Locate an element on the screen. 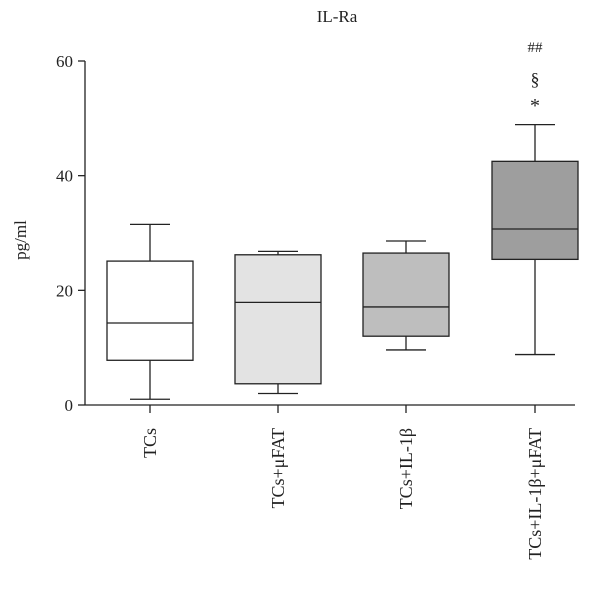 This screenshot has width=600, height=609. significance-annotations: ## § * is located at coordinates (536, 78).